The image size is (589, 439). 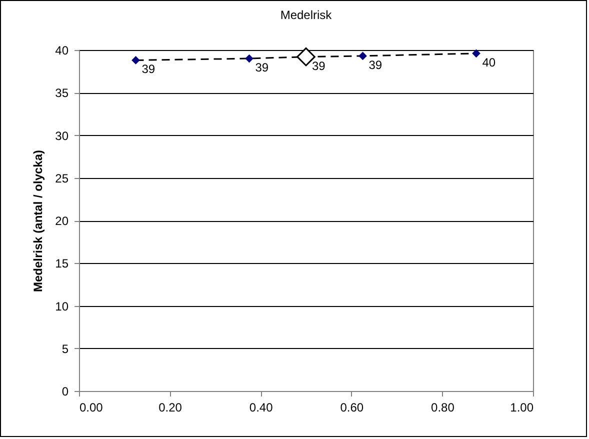 I want to click on x-tick-label: 0.60, so click(x=352, y=407).